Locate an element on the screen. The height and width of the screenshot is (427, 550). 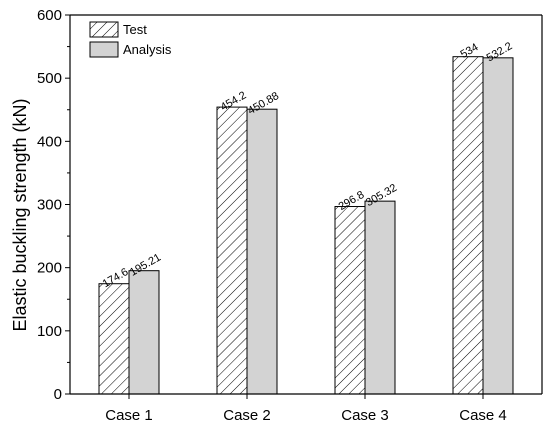
y-tick-label: 100 is located at coordinates (49, 331).